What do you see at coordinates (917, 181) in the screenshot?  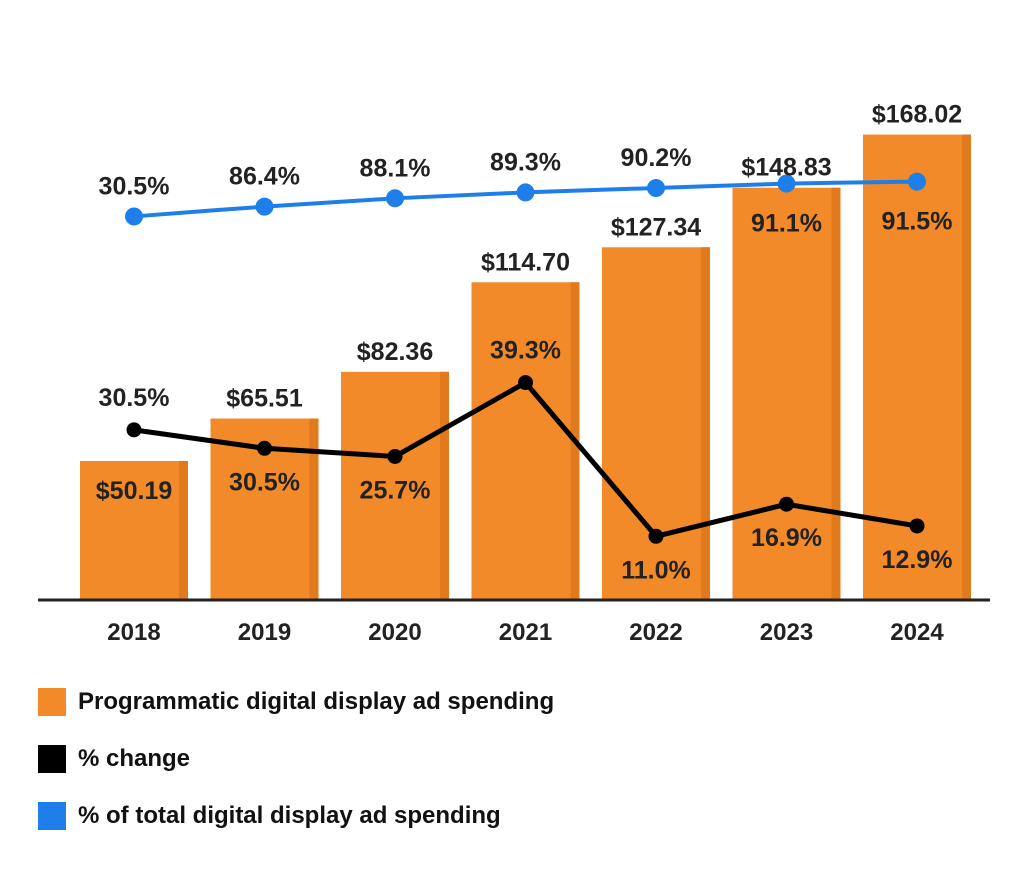 I see `share-point-2024` at bounding box center [917, 181].